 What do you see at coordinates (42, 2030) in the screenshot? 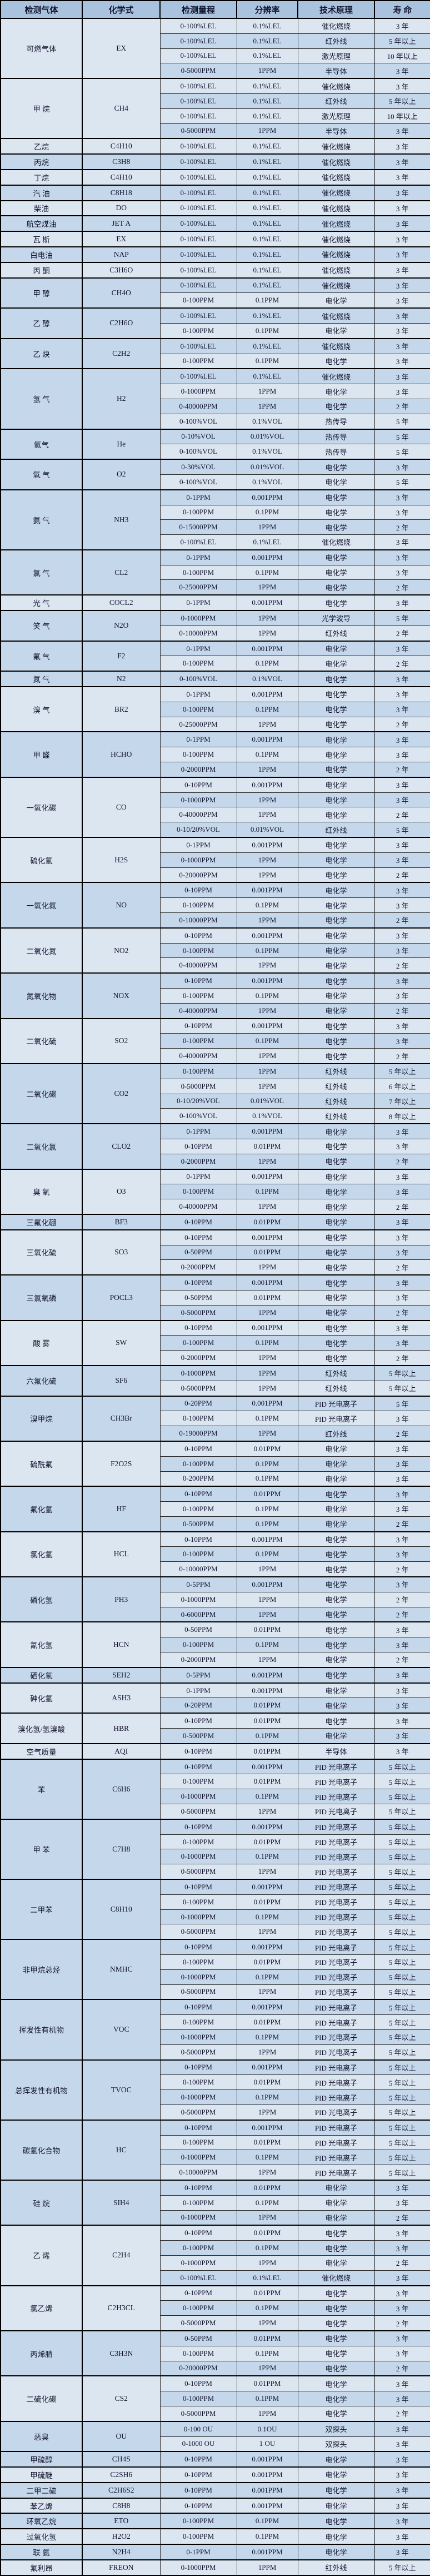
I see `gas-name-cell: 挥发性有机物` at bounding box center [42, 2030].